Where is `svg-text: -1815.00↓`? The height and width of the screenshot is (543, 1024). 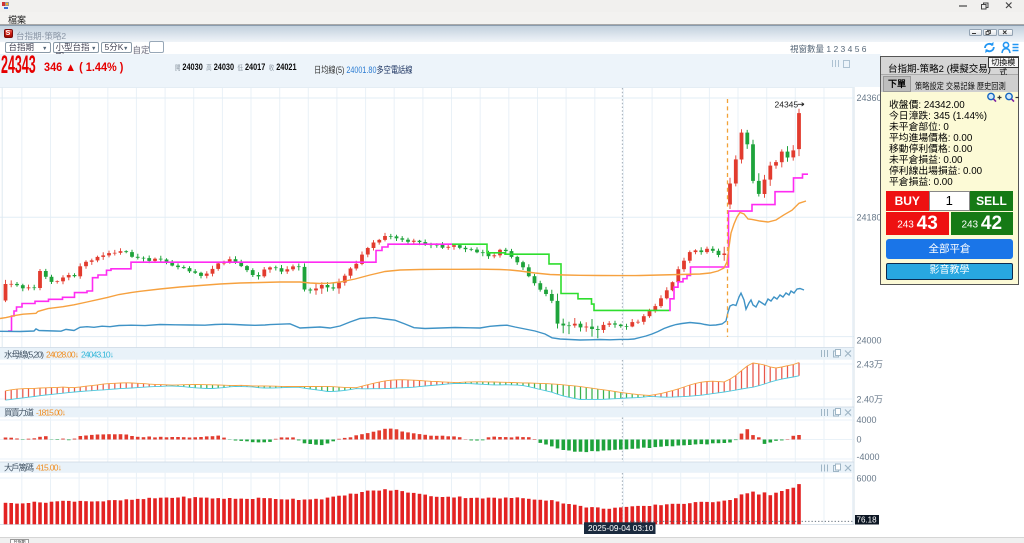 svg-text: -1815.00↓ is located at coordinates (51, 413).